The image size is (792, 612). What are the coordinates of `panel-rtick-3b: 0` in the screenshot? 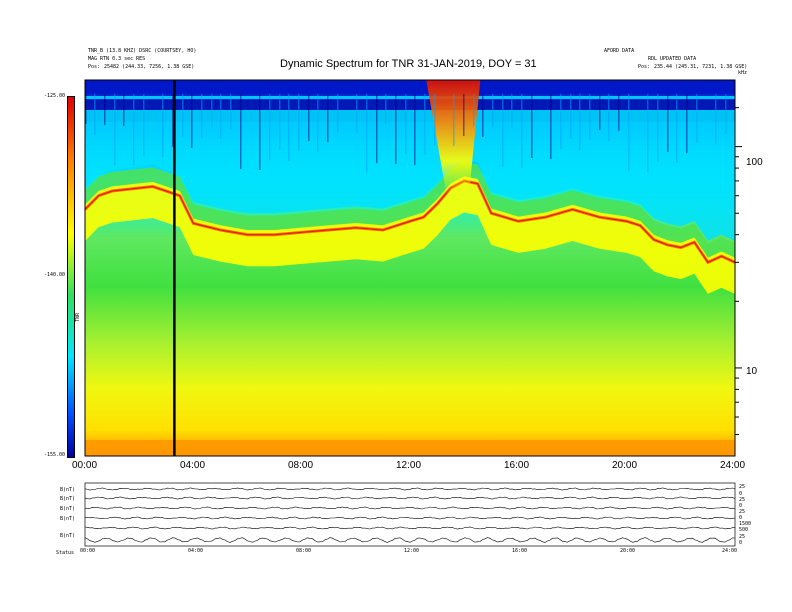 It's located at (741, 518).